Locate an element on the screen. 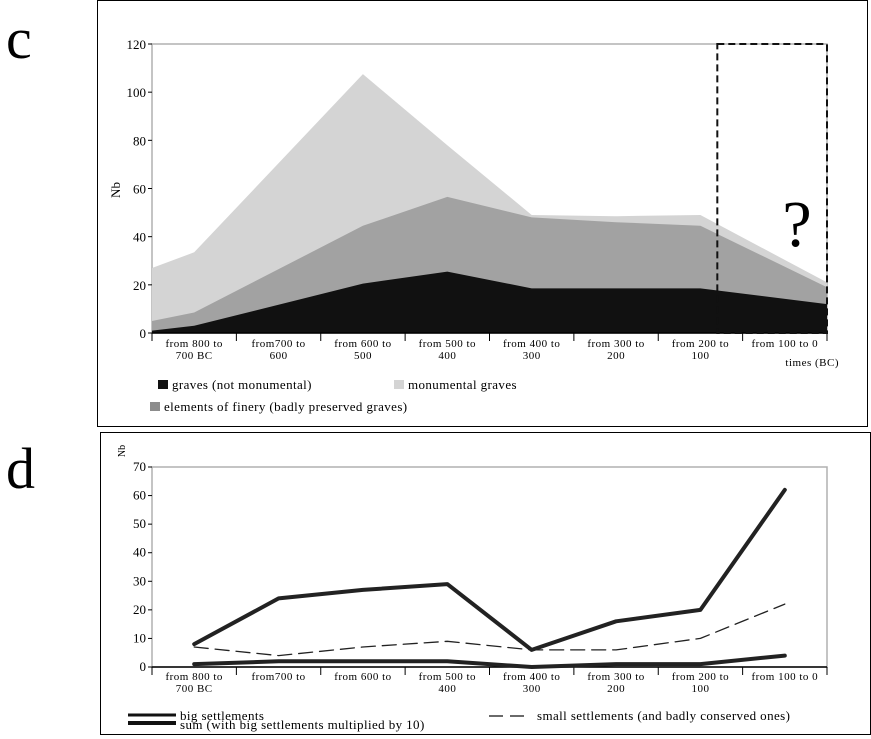 Image resolution: width=871 pixels, height=739 pixels. x-category-label-c: 100 is located at coordinates (700, 356).